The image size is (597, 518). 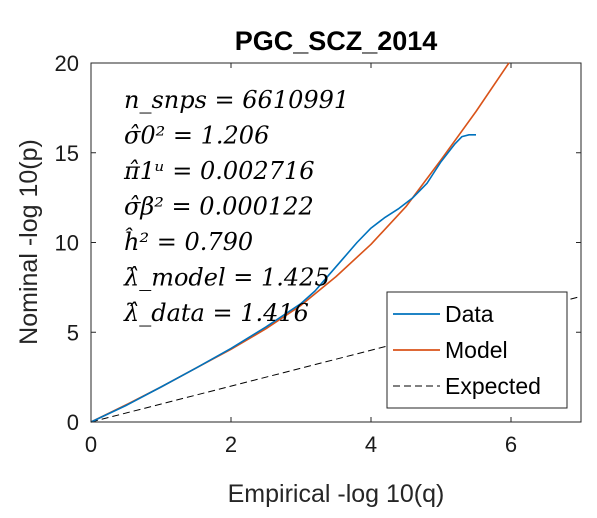 I want to click on annotation-line: σ̂β² = 0.000122, so click(x=219, y=207).